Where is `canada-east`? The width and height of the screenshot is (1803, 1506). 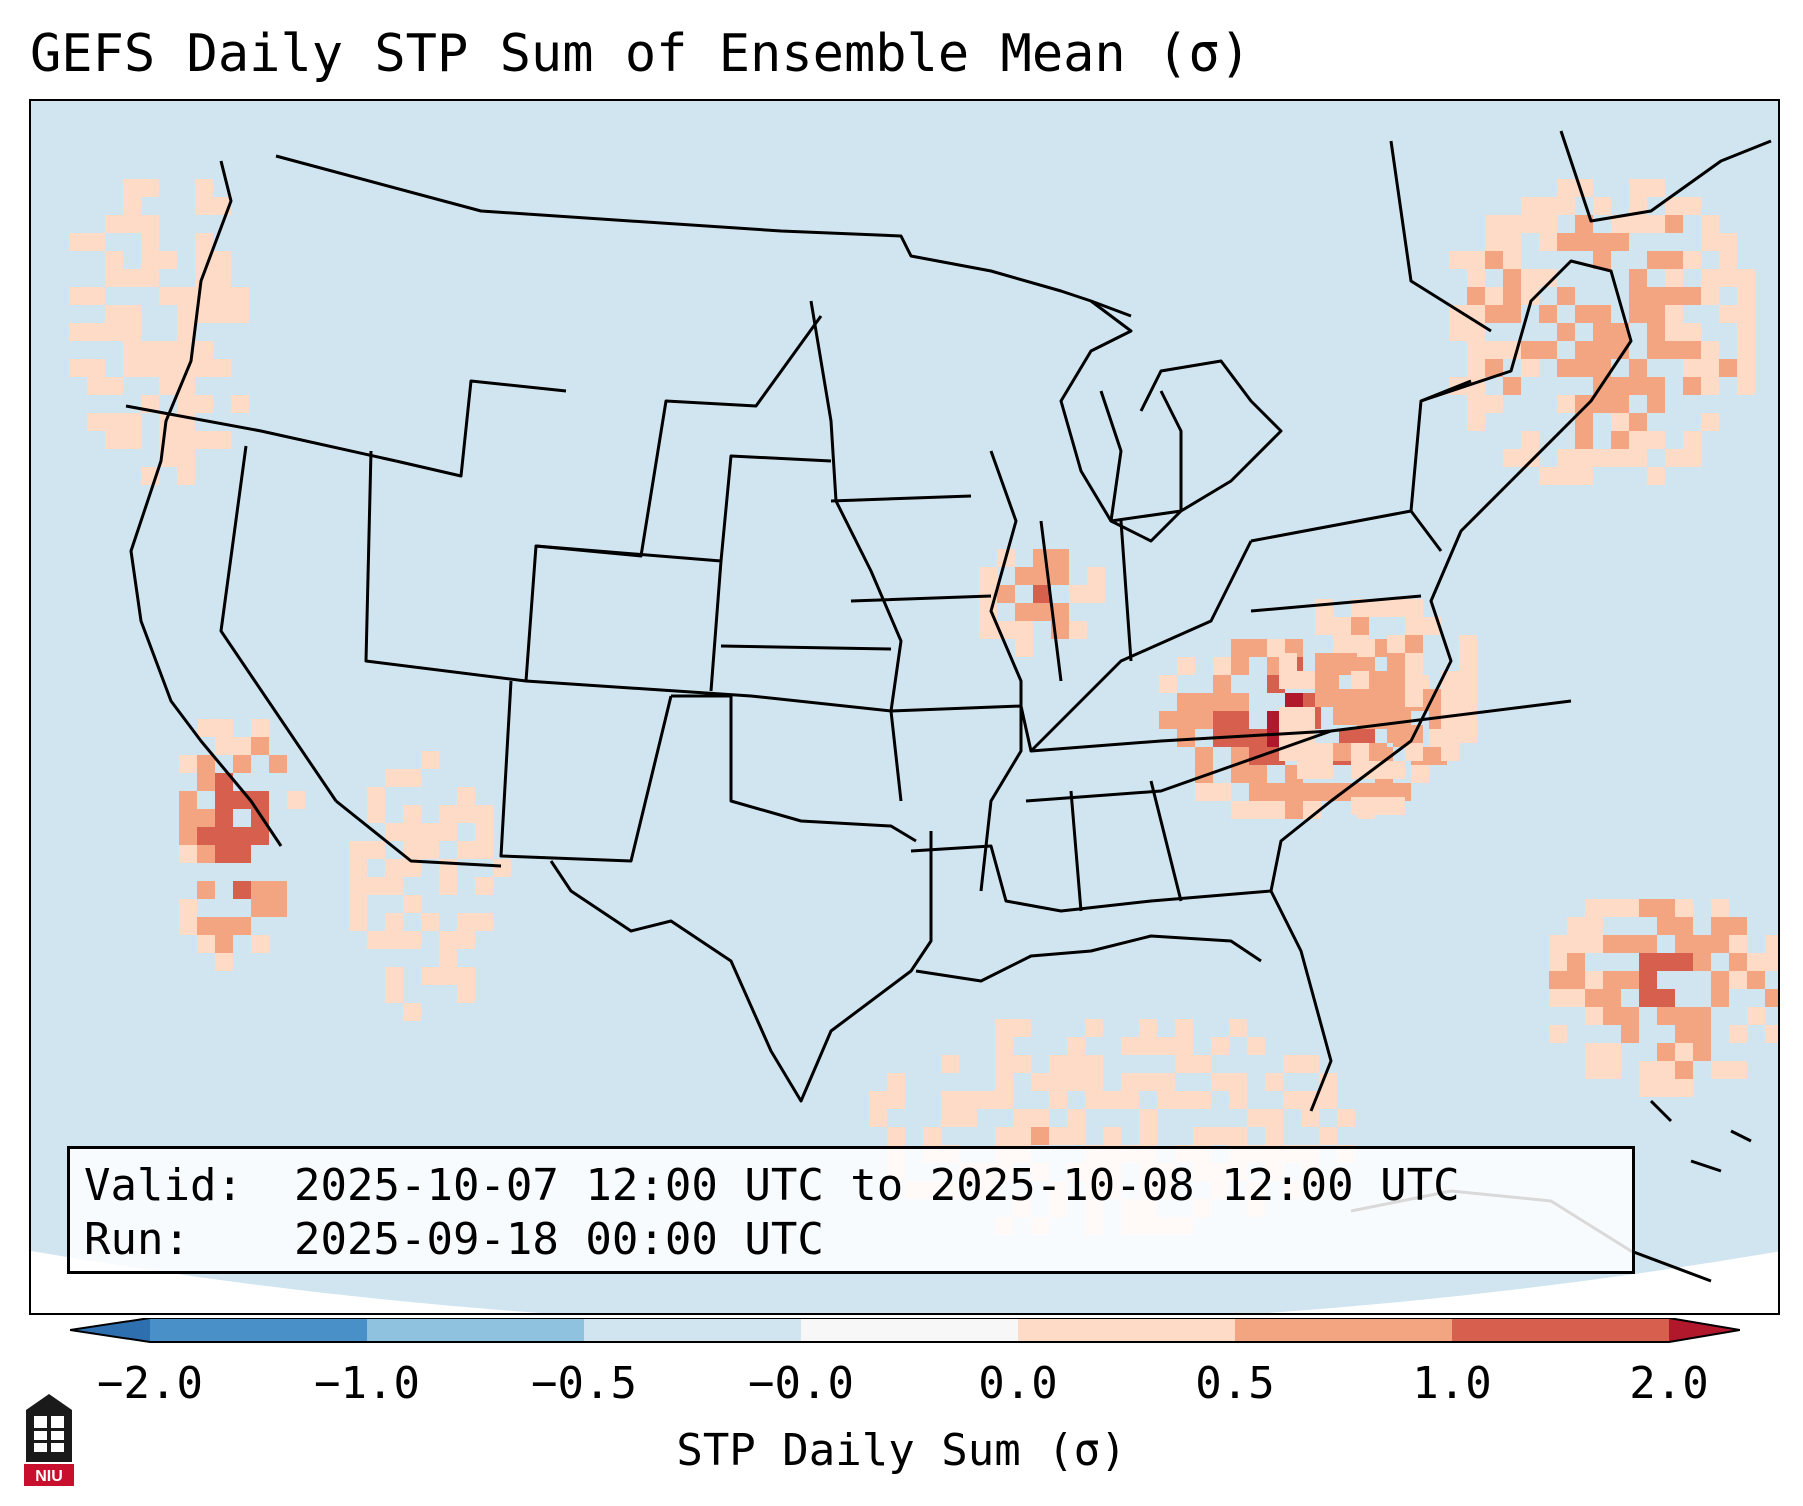
canada-east is located at coordinates (1580, 231).